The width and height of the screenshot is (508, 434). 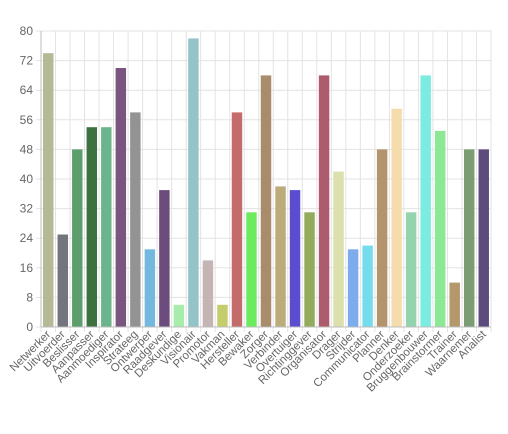 What do you see at coordinates (27, 61) in the screenshot?
I see `y-tick-label: 72` at bounding box center [27, 61].